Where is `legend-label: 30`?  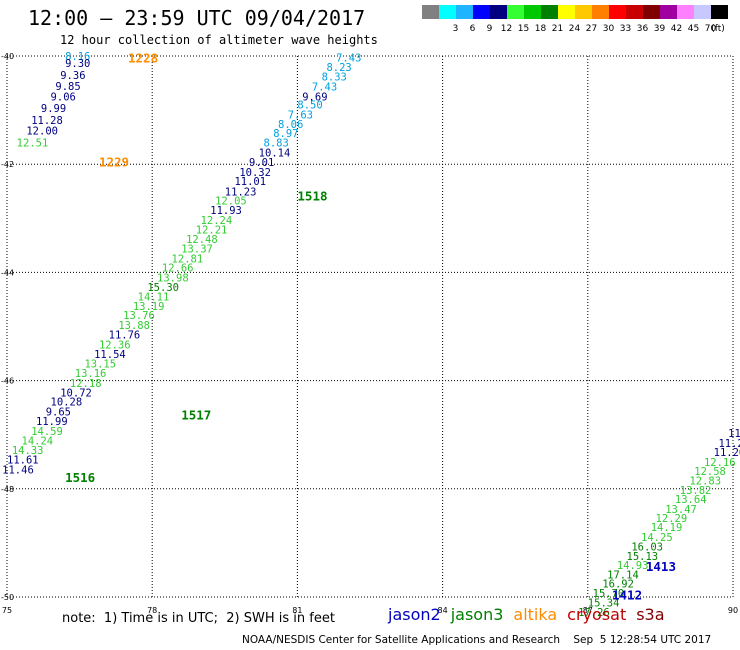 legend-label: 30 is located at coordinates (608, 29).